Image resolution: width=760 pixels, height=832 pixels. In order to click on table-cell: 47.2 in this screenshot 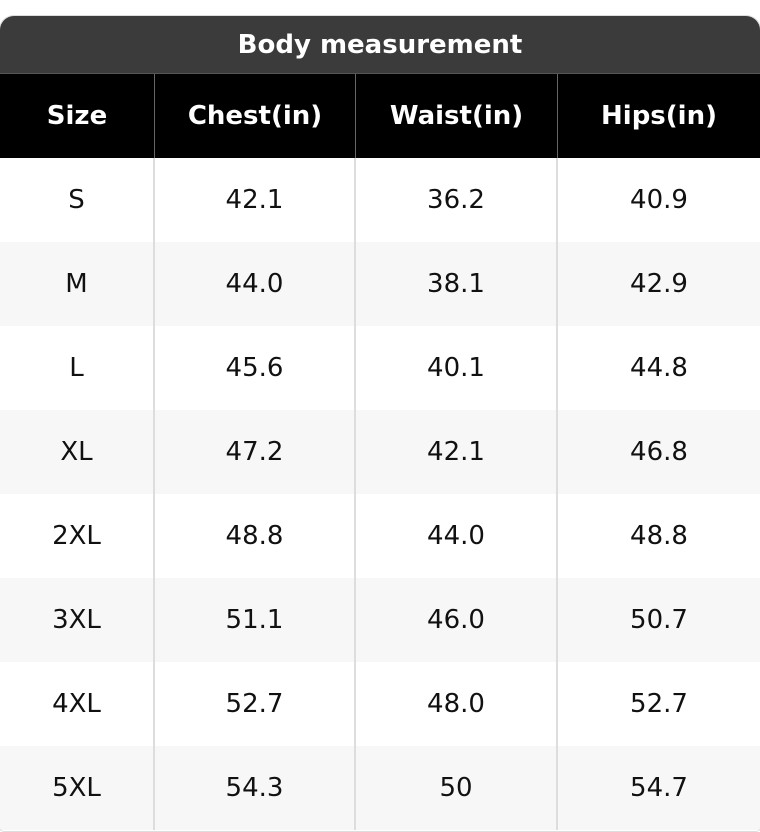, I will do `click(255, 452)`.